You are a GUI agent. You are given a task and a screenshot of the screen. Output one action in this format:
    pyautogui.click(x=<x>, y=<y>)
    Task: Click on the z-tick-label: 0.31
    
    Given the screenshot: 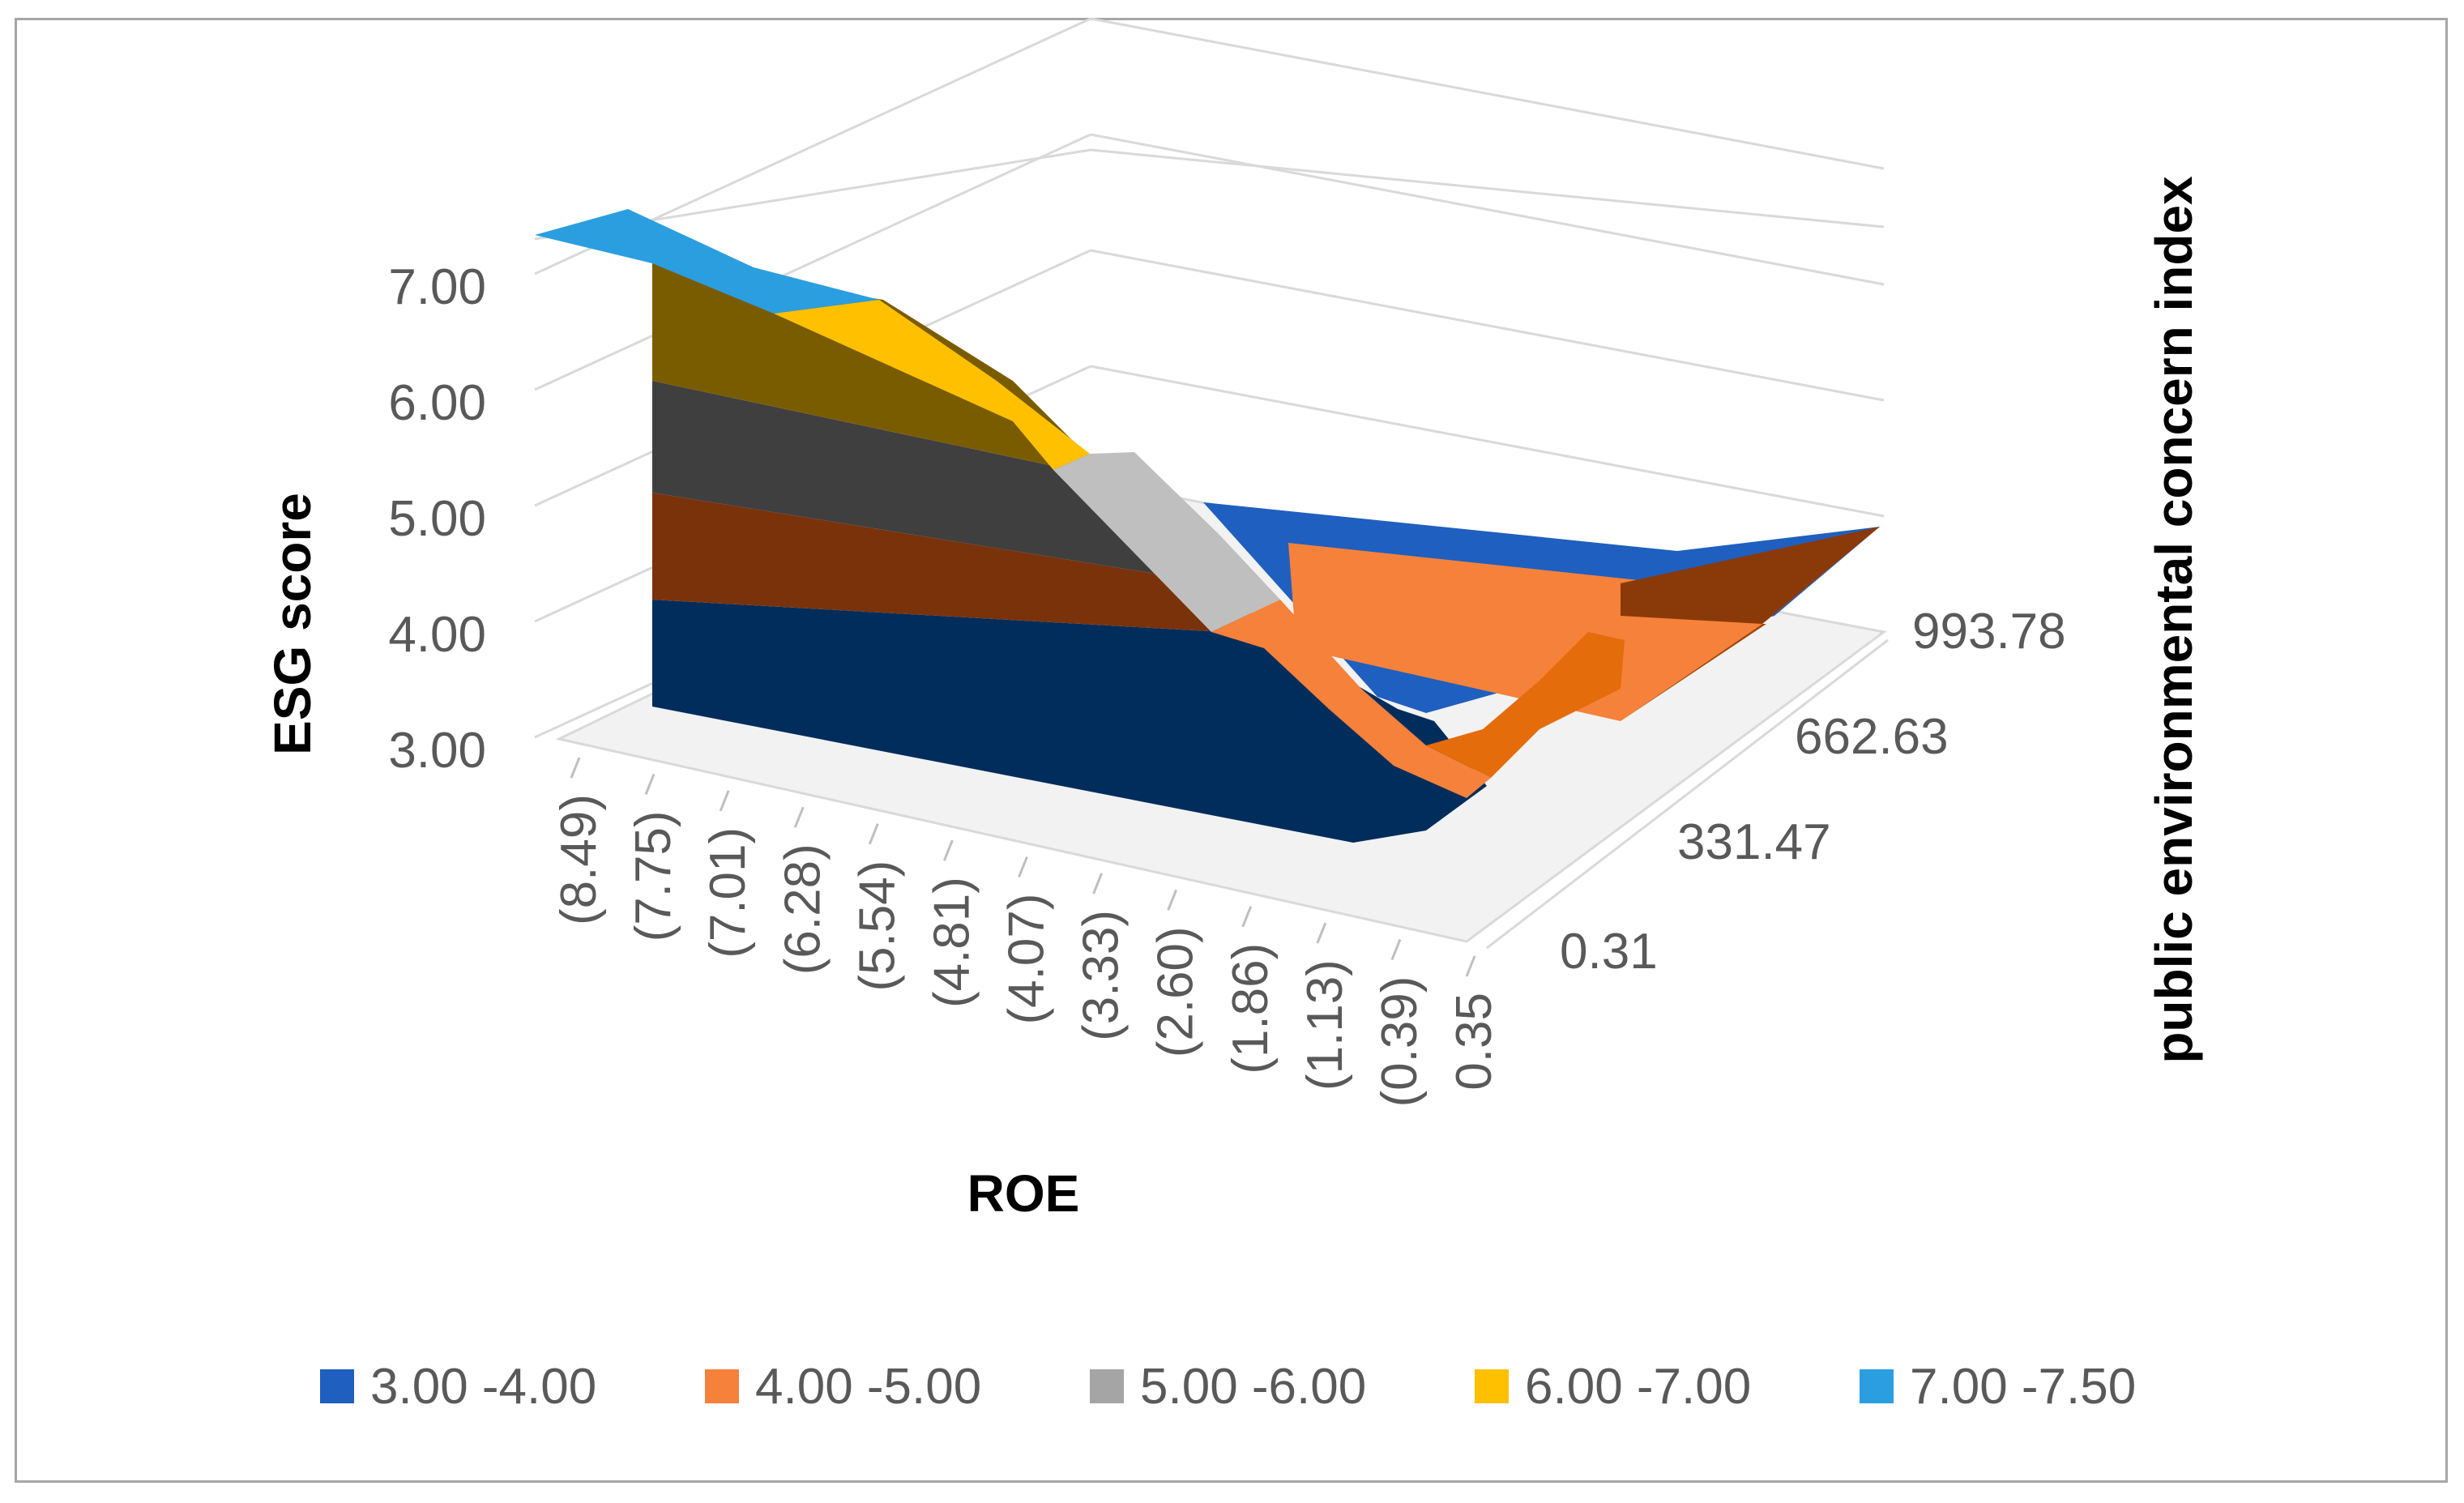 What is the action you would take?
    pyautogui.click(x=1609, y=952)
    